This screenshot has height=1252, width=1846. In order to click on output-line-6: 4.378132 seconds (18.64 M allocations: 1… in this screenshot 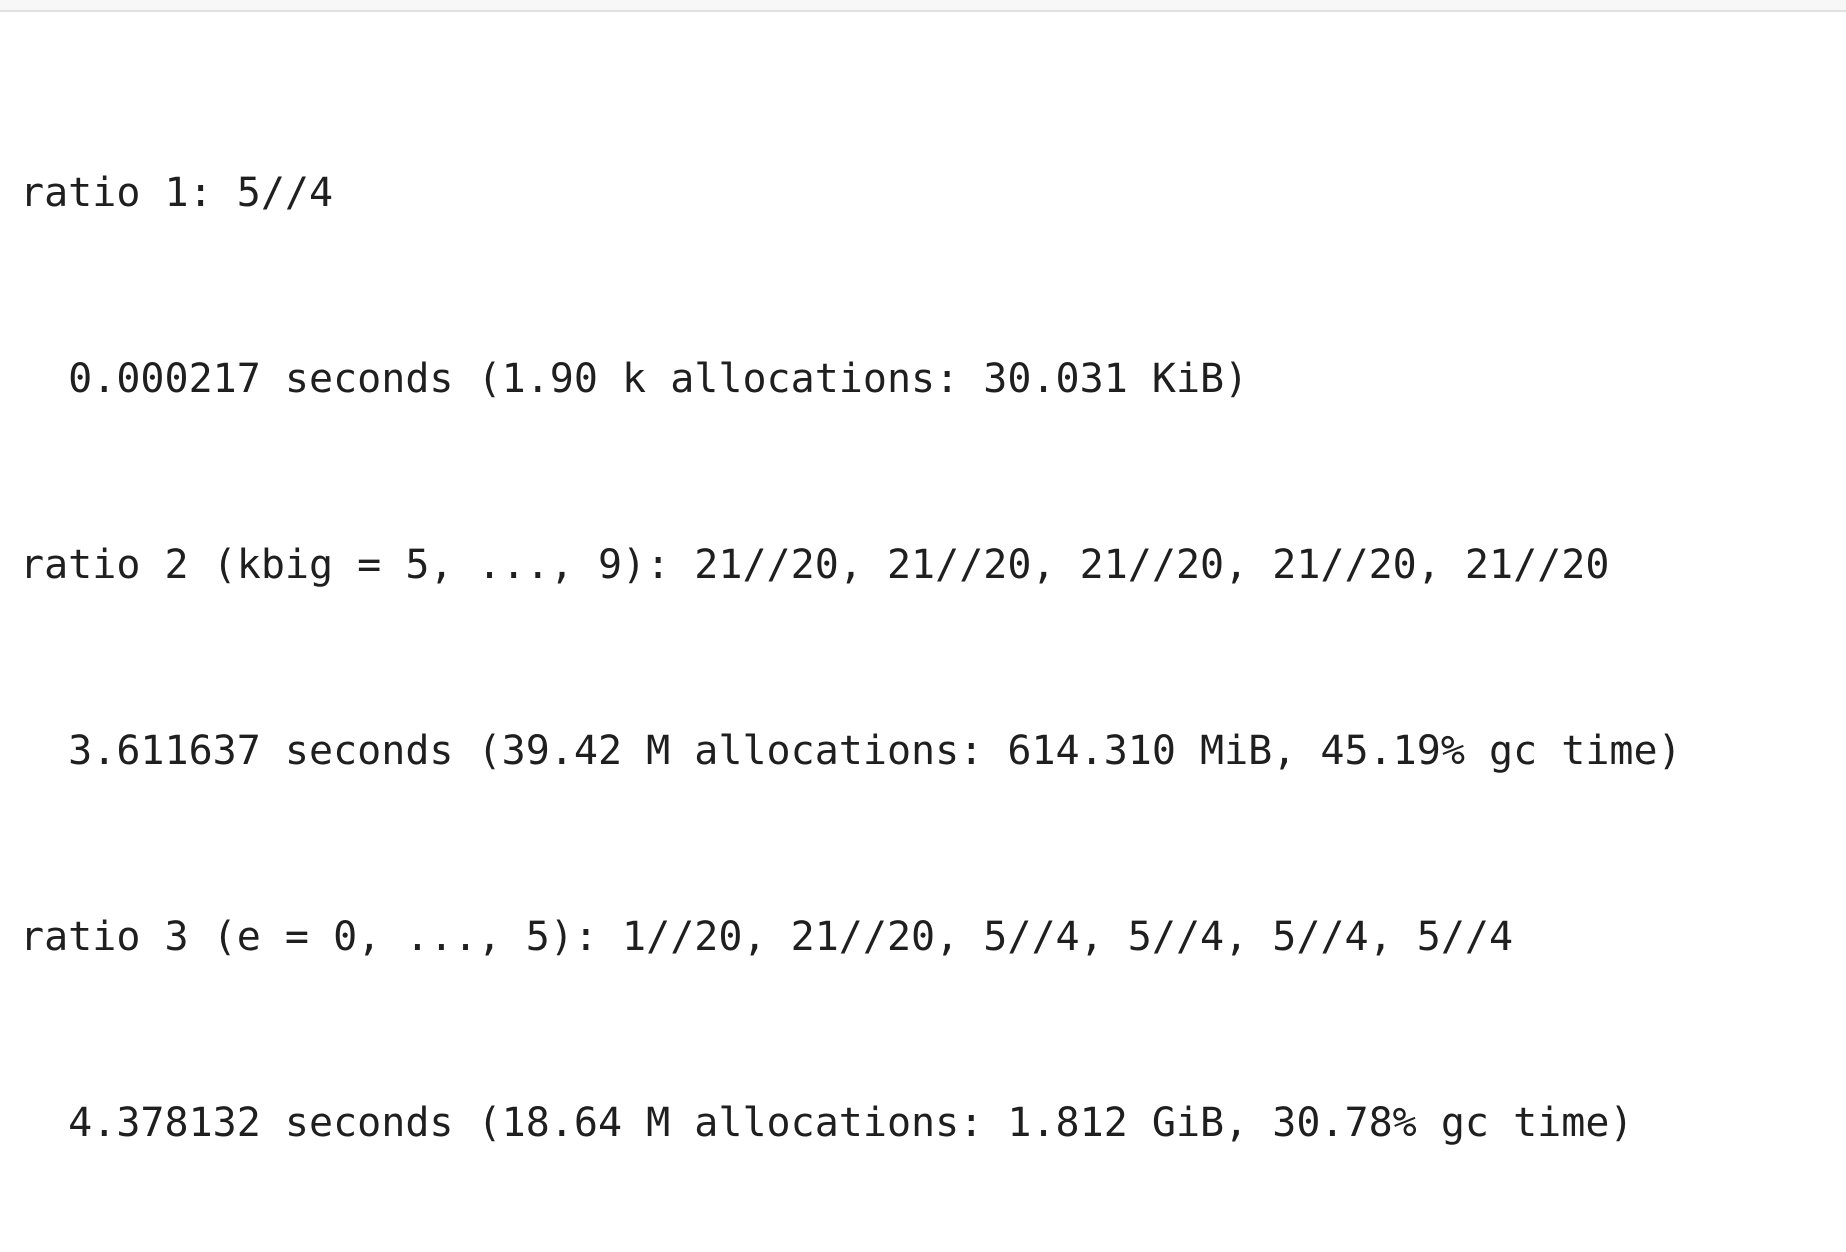, I will do `click(827, 1123)`.